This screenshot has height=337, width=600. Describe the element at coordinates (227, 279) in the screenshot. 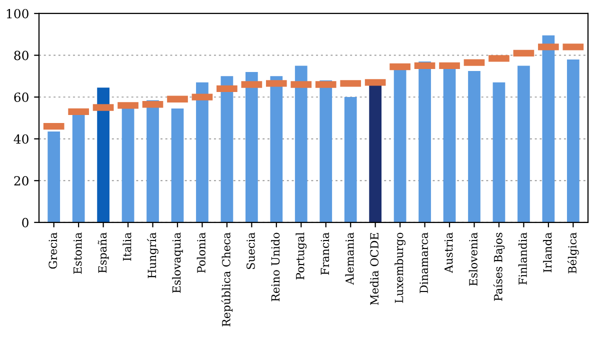

I see `x-tick-label: República Checa` at that location.